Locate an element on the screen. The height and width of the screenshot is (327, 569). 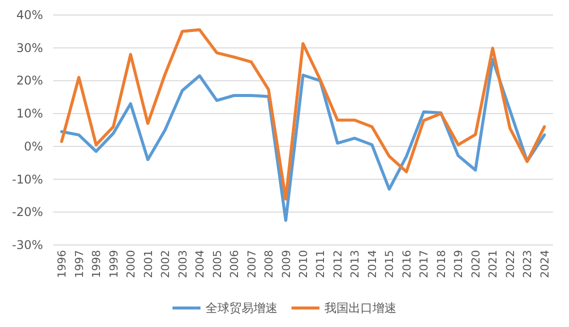
legend-label: 全球贸易增速 is located at coordinates (242, 308).